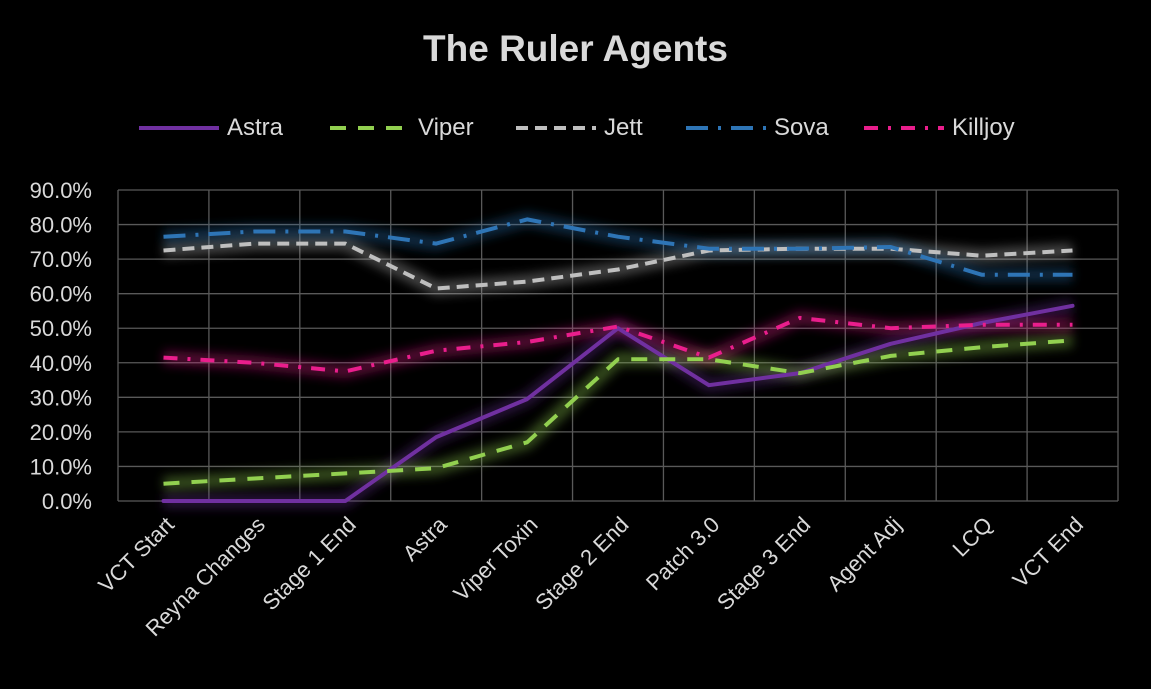  I want to click on legend-item-sova: Sova, so click(756, 128).